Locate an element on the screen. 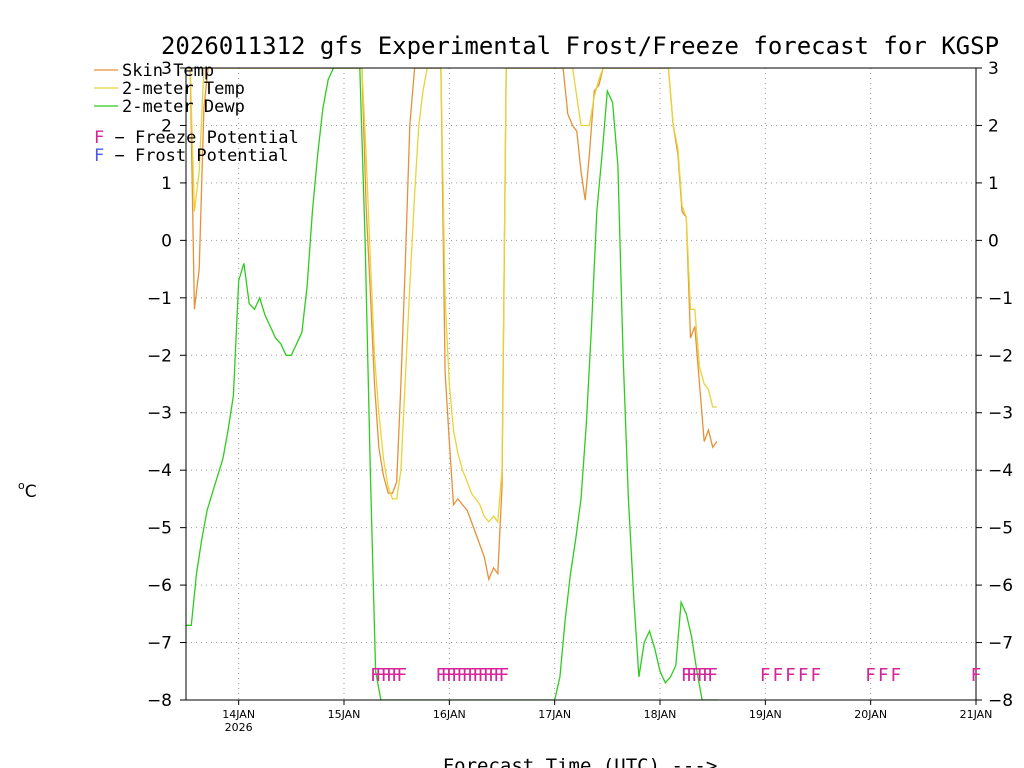 This screenshot has height=768, width=1024. y-tick-label: −8 is located at coordinates (159, 701).